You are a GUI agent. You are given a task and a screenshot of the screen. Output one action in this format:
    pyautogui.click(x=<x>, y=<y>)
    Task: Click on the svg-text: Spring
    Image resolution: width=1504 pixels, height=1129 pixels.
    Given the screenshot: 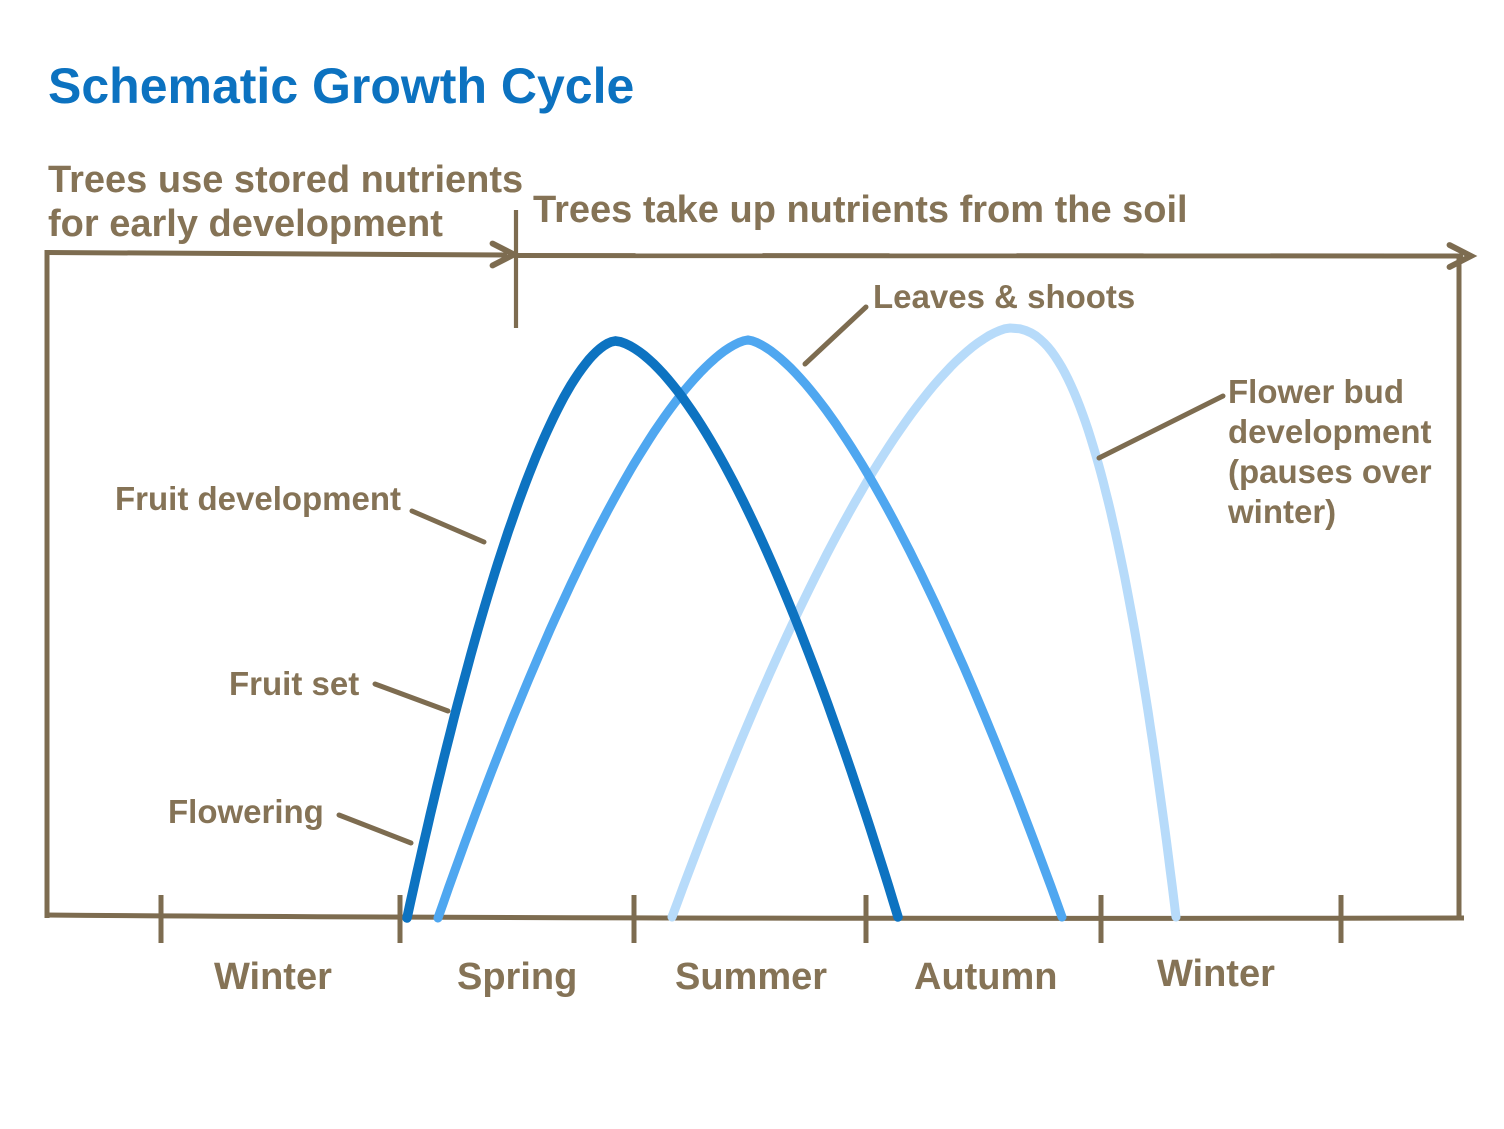 What is the action you would take?
    pyautogui.click(x=517, y=977)
    